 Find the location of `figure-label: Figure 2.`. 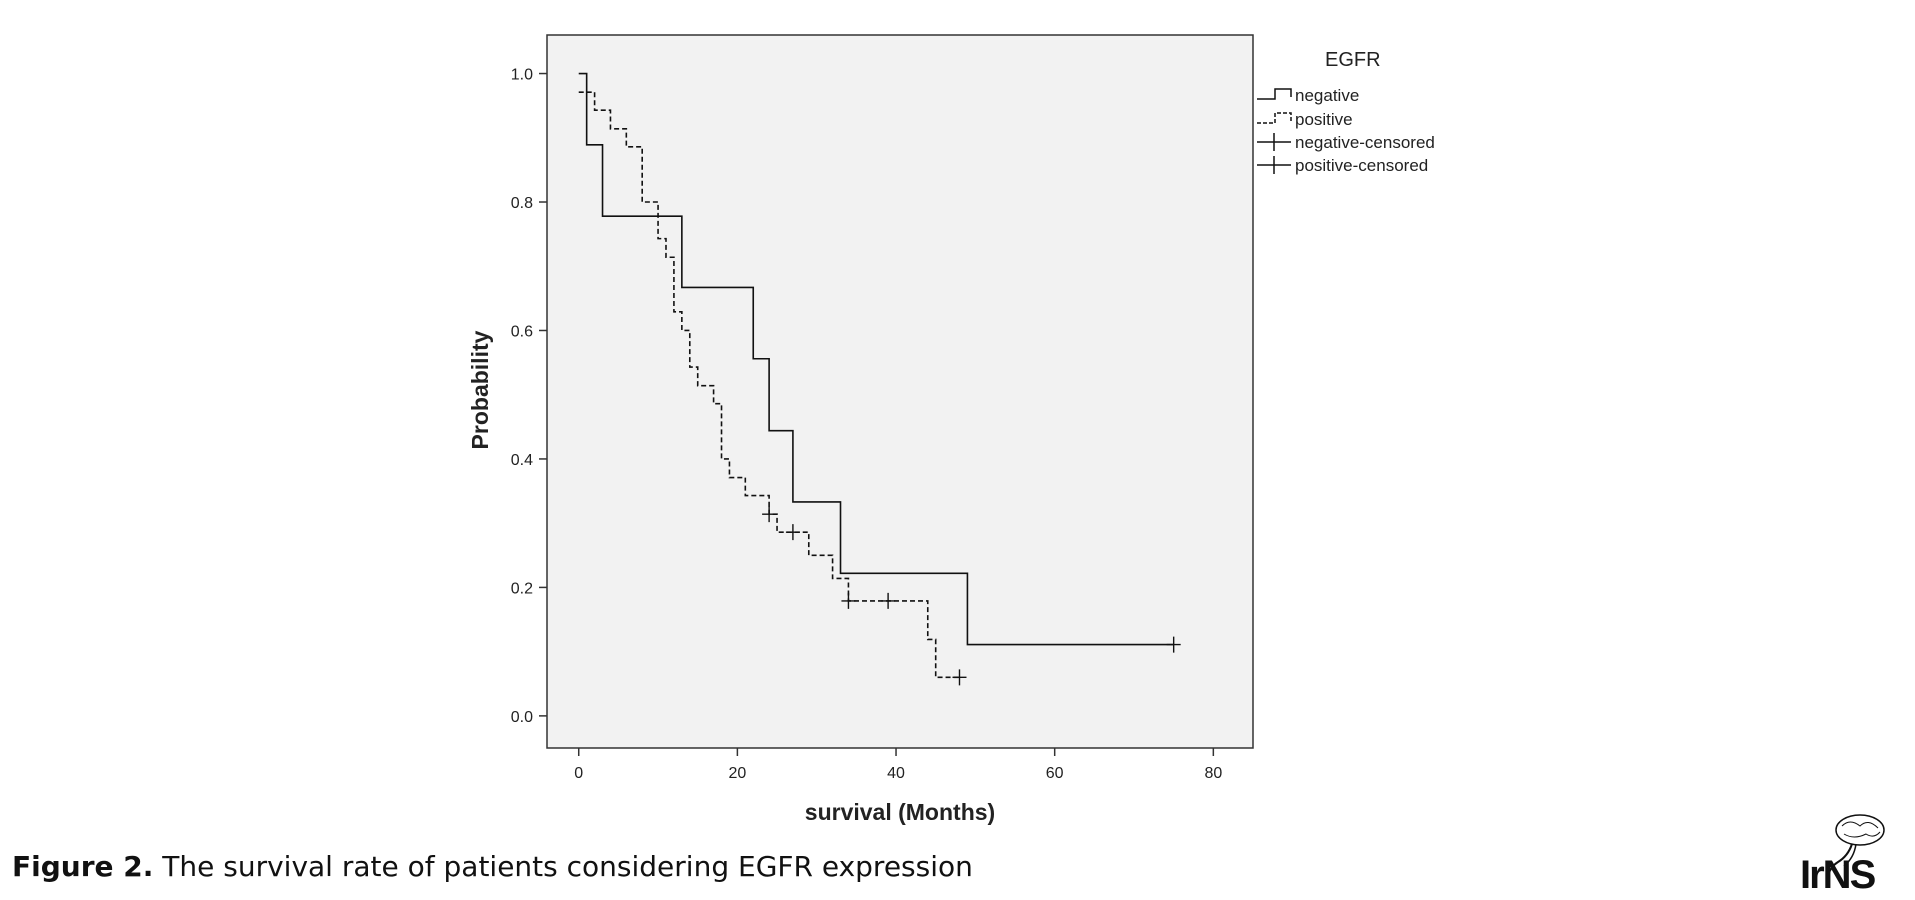

figure-label: Figure 2. is located at coordinates (83, 866).